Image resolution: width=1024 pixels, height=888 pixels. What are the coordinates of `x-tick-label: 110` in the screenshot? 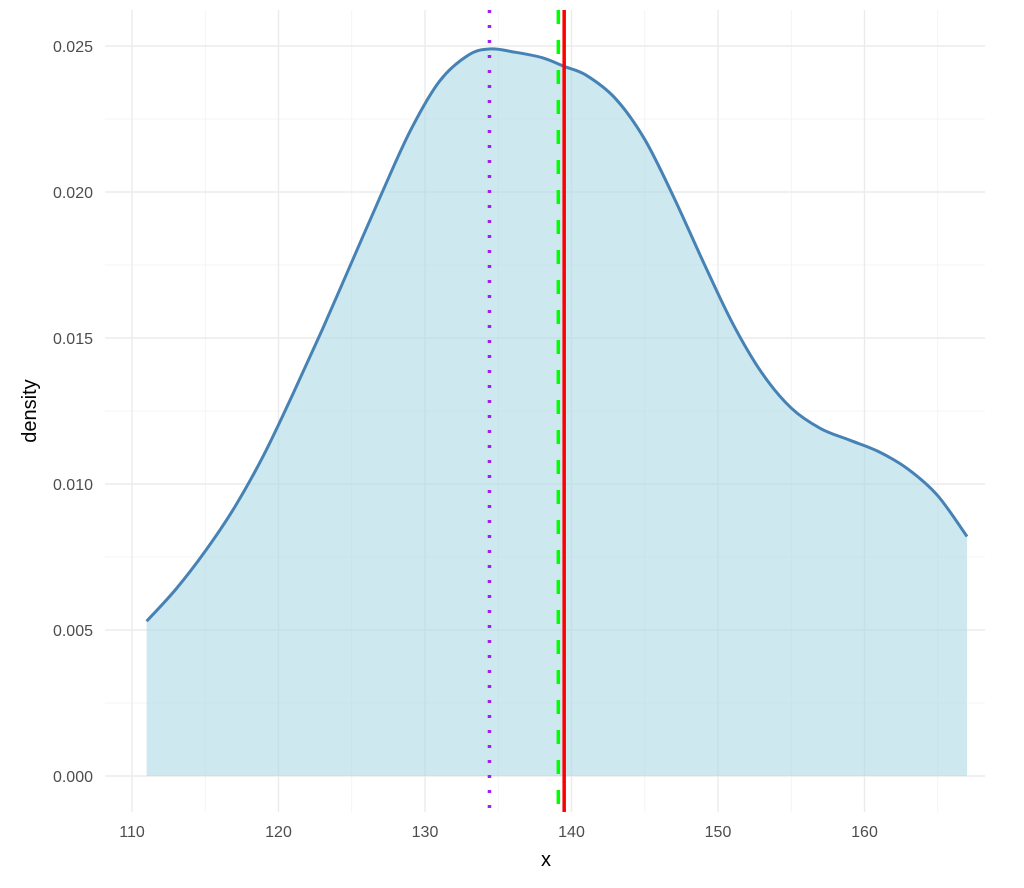 It's located at (132, 832).